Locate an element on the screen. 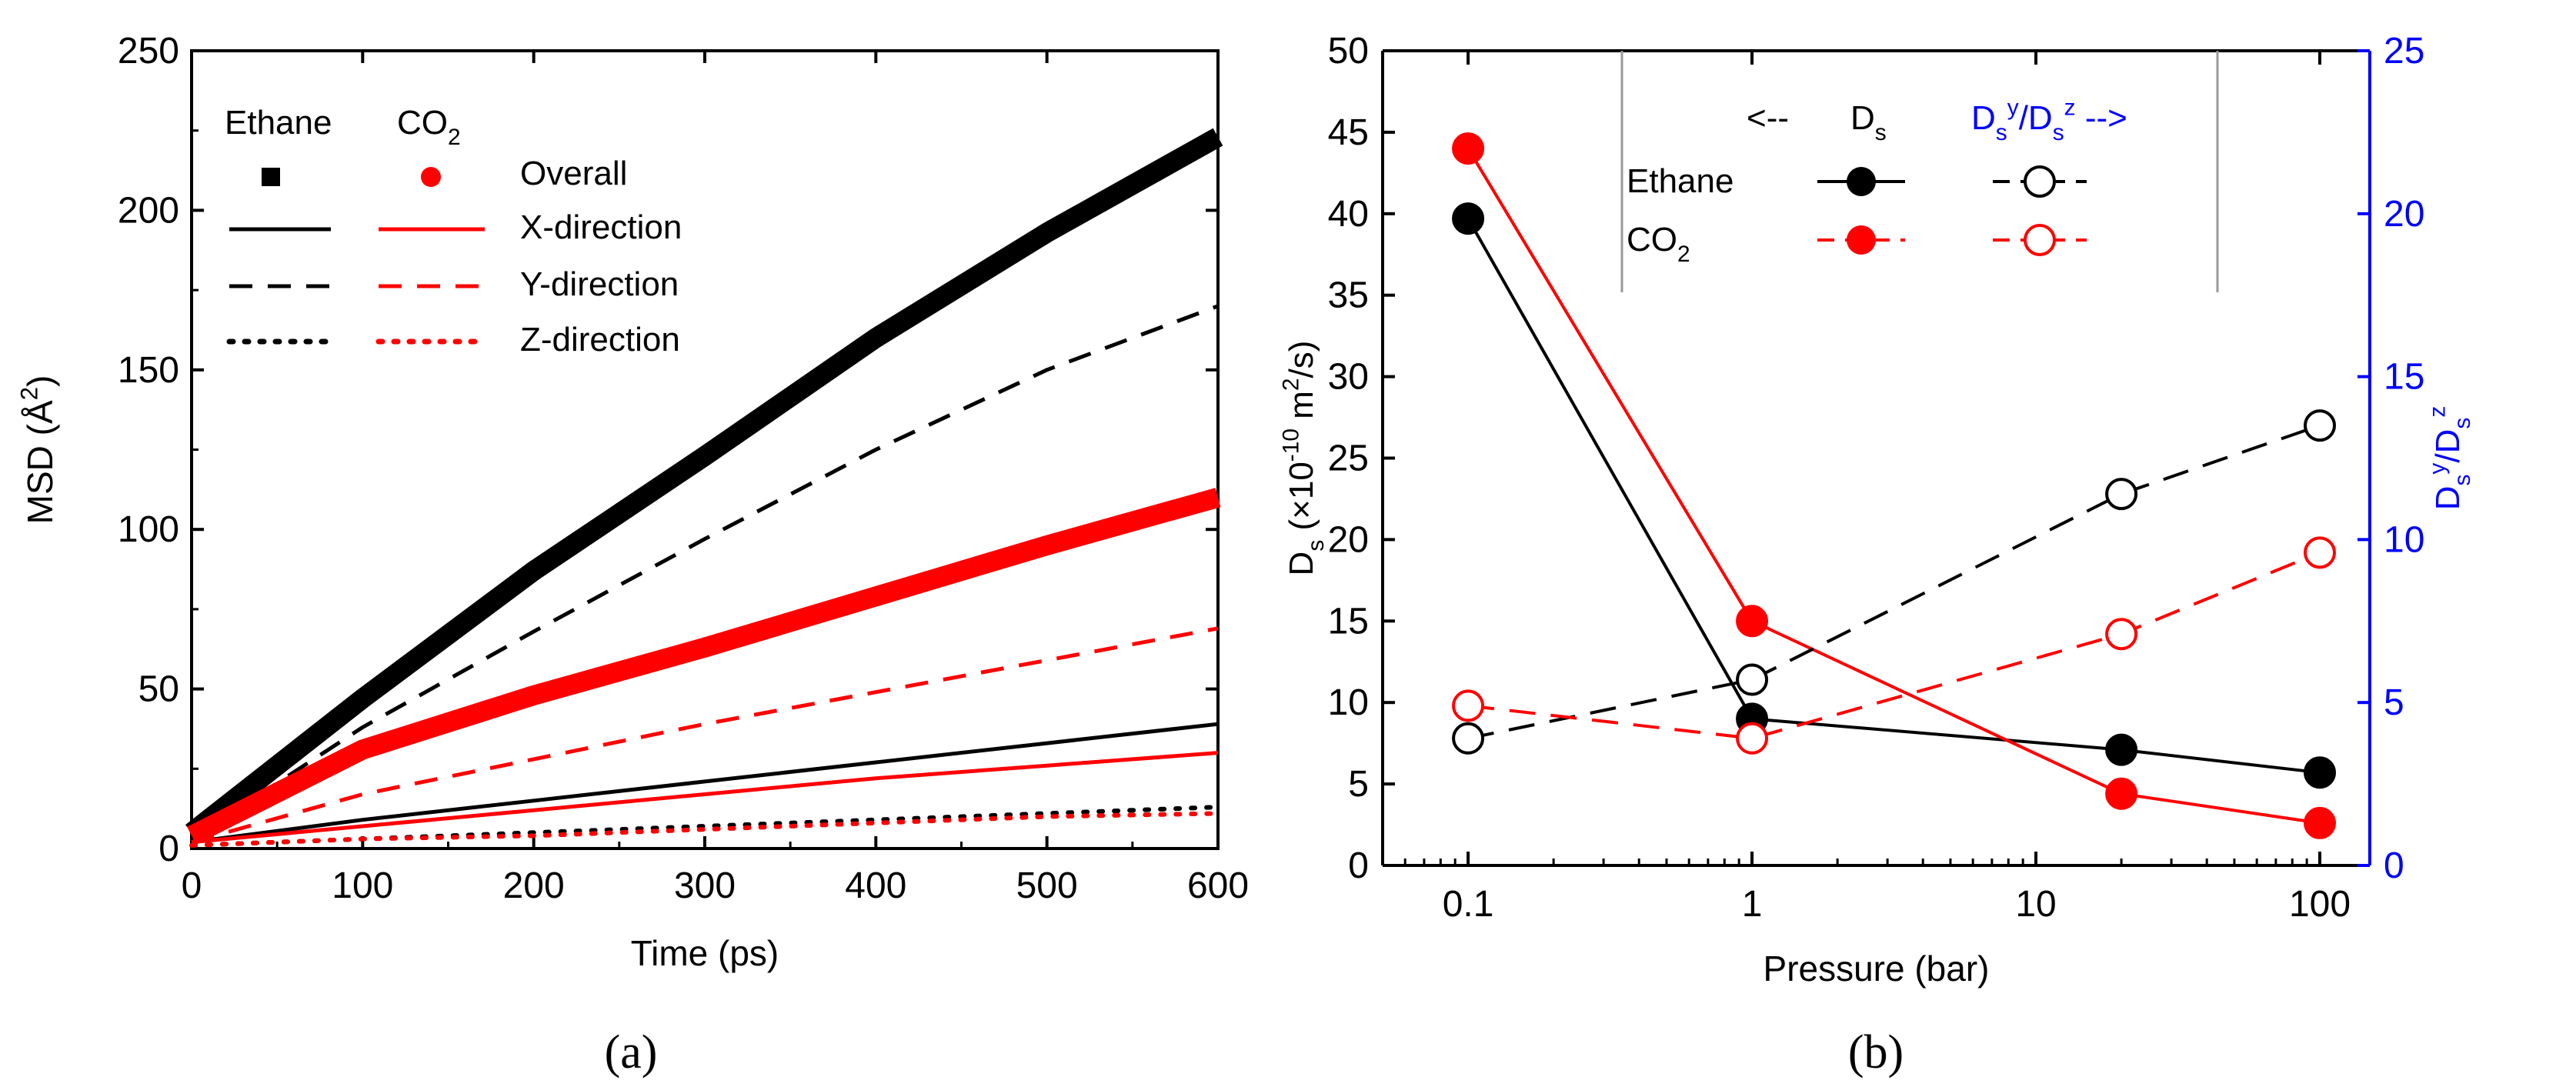 This screenshot has height=1087, width=2576. x-tick-label: 1 is located at coordinates (1753, 904).